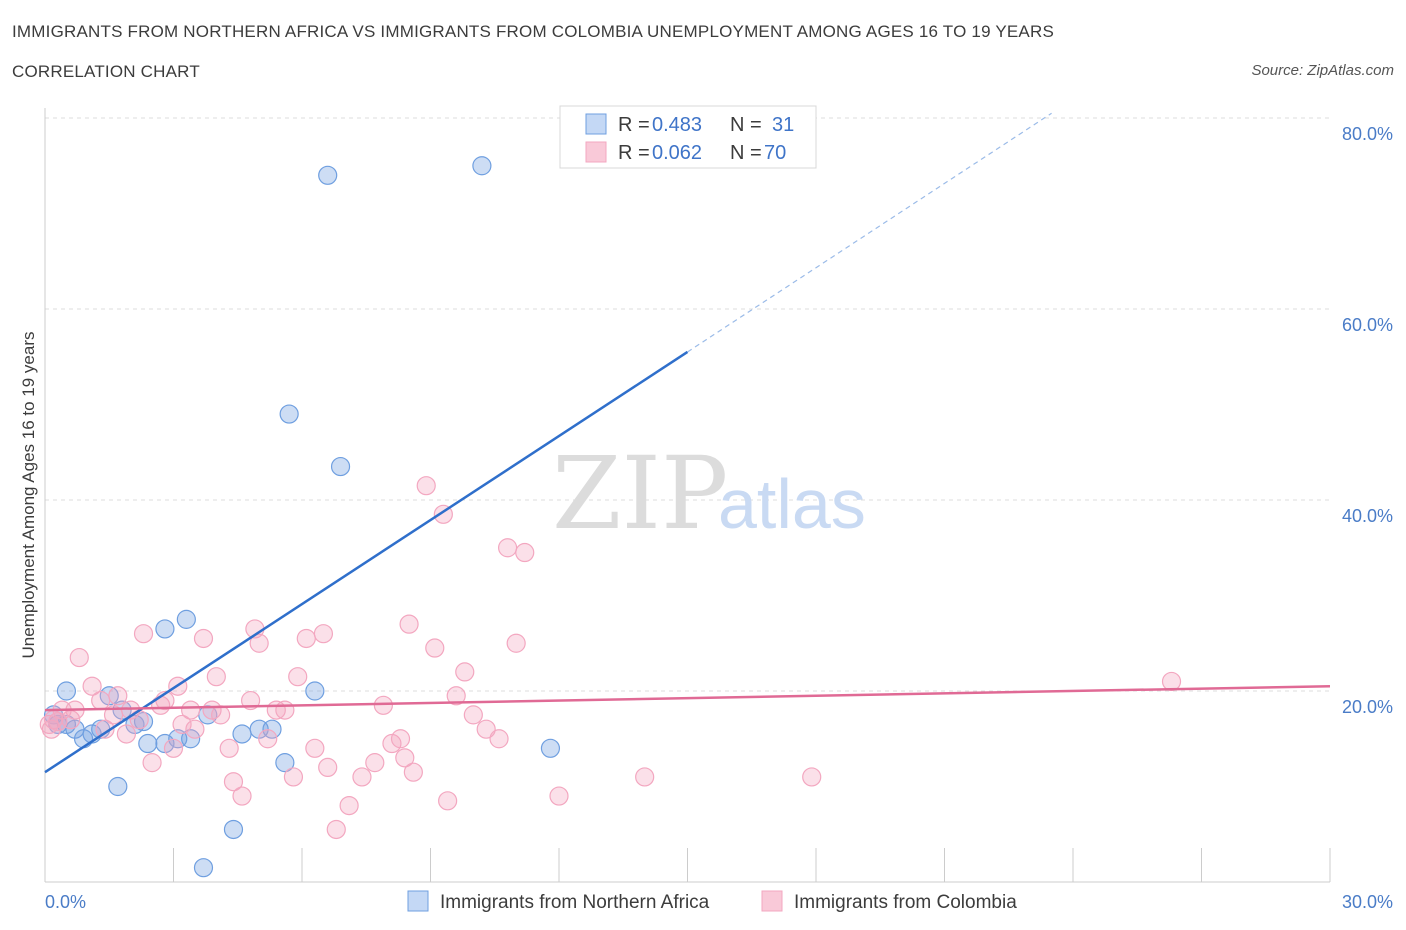 The width and height of the screenshot is (1406, 930). I want to click on trend-line-northern-africa-extension, so click(869, 232).